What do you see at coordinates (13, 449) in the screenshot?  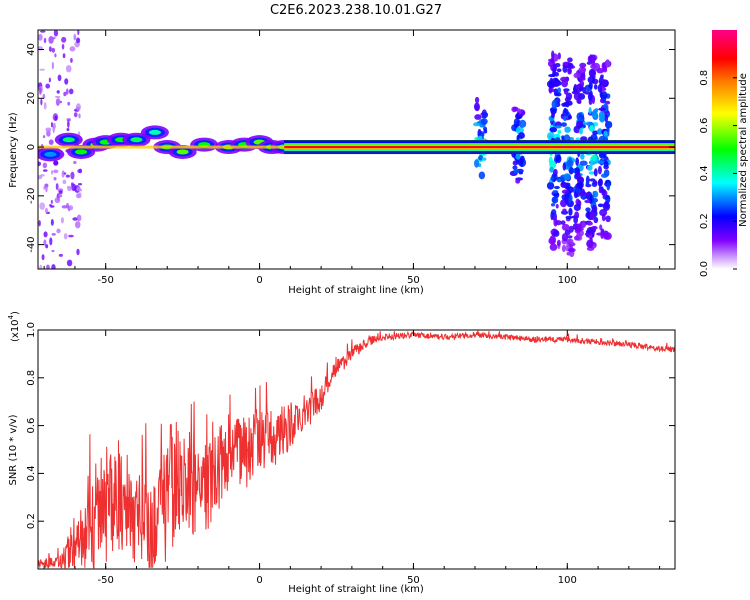 I see `snr-ylabel: SNR (10 * v/v)` at bounding box center [13, 449].